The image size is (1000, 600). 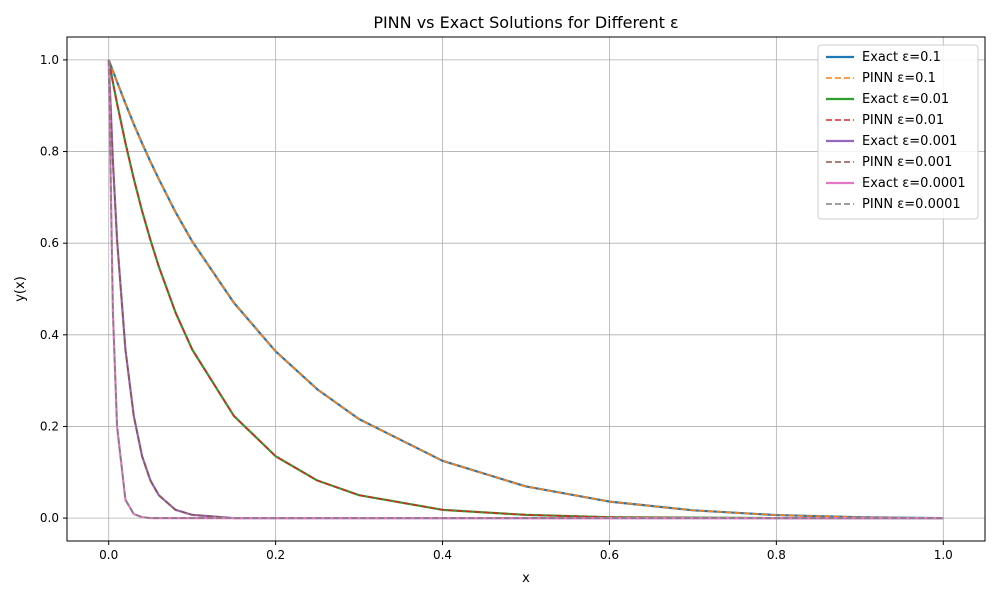 I want to click on legend-entry: PINN ε=0.1, so click(x=899, y=78).